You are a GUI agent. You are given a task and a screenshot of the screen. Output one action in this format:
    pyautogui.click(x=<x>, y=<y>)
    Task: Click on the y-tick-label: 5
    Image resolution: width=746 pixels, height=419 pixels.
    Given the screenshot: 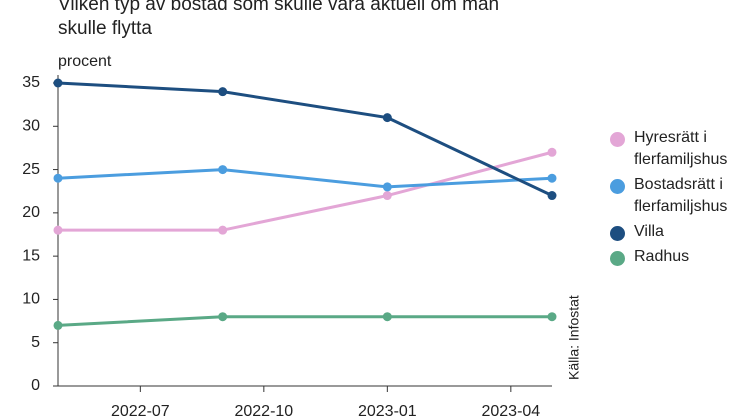 What is the action you would take?
    pyautogui.click(x=35, y=342)
    